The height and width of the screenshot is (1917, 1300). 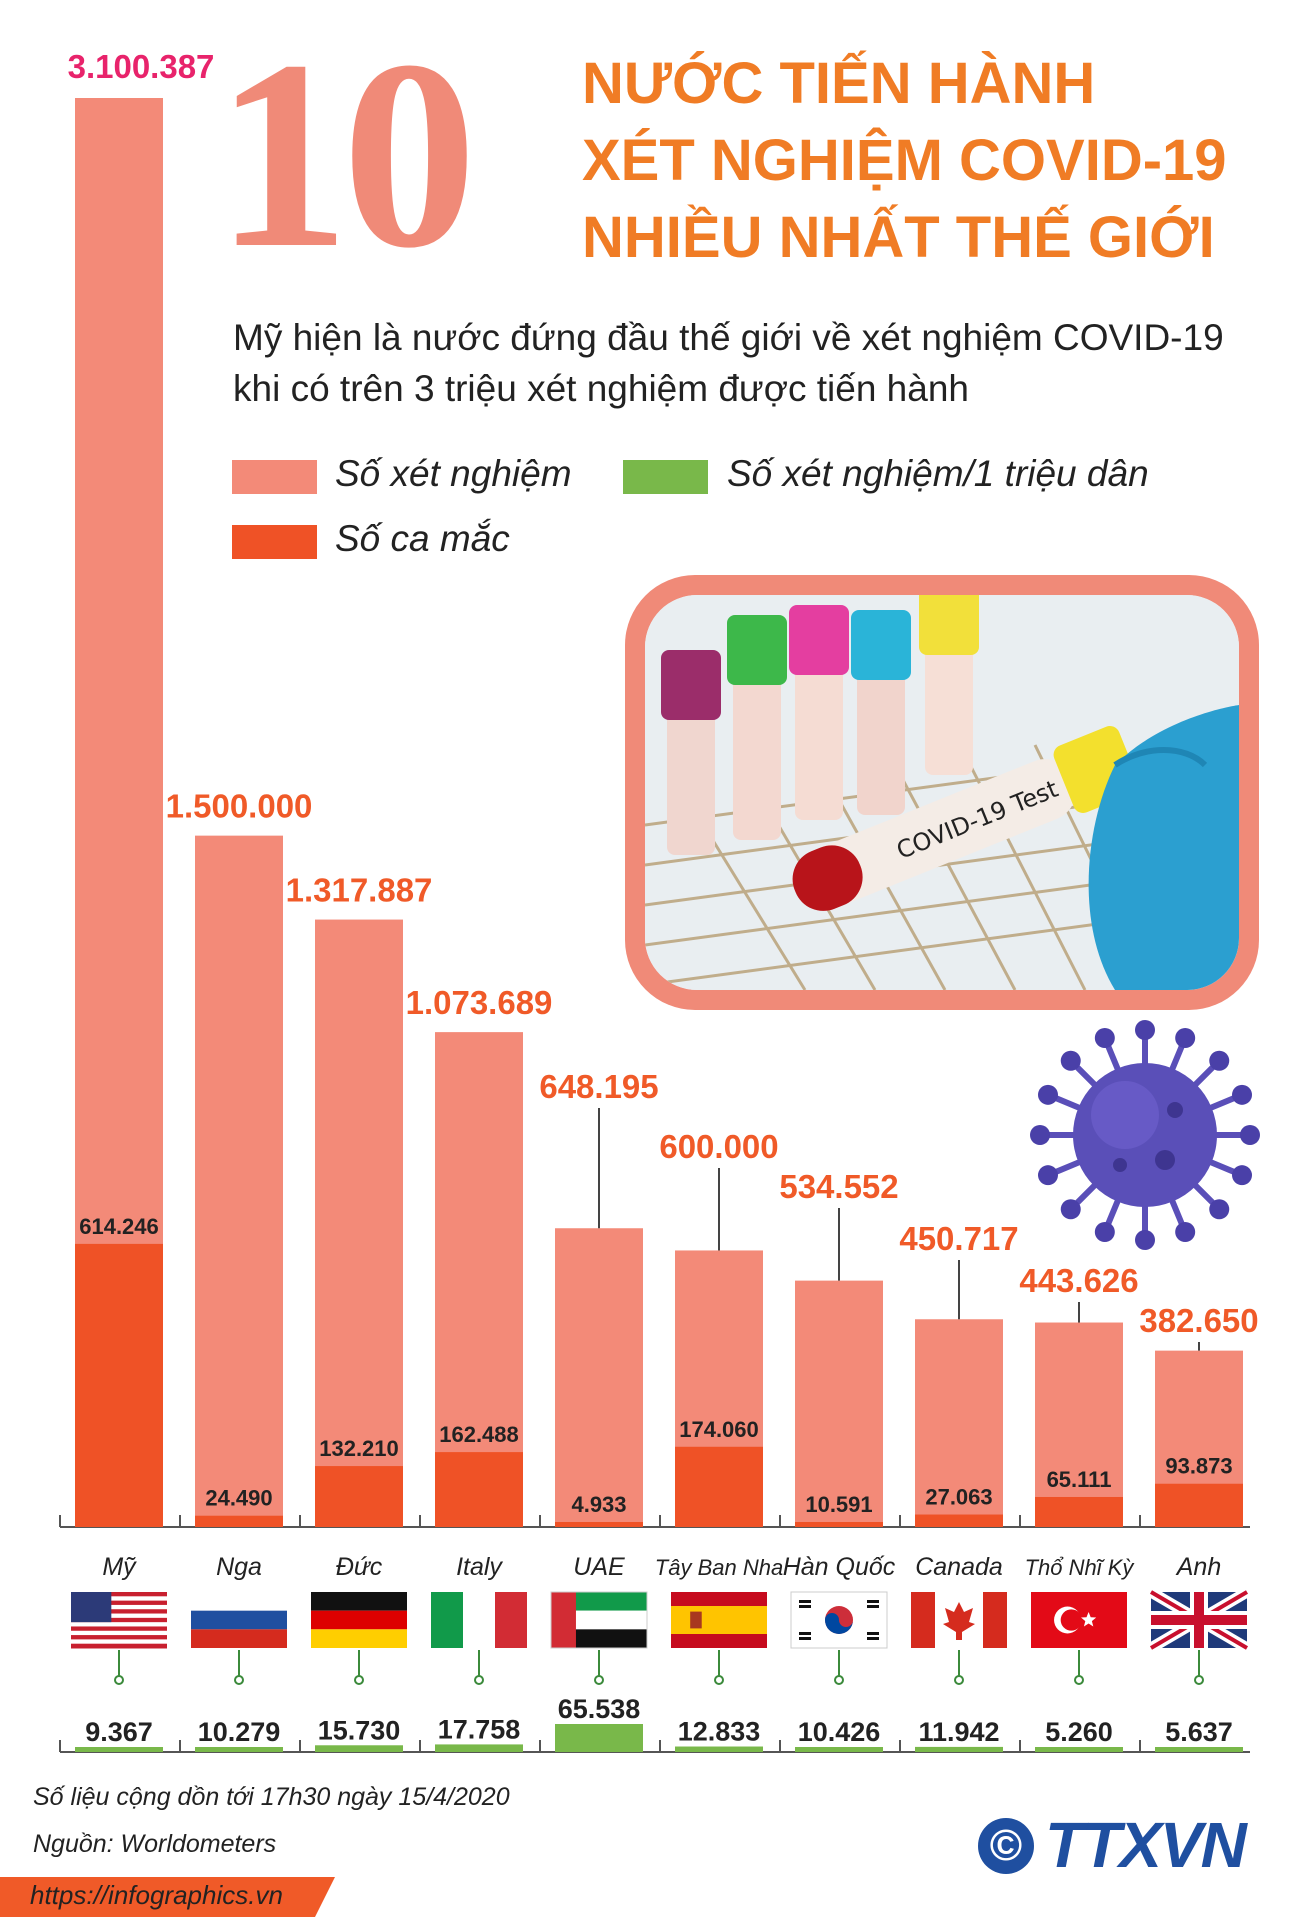 I want to click on country-name: Anh, so click(x=1198, y=1567).